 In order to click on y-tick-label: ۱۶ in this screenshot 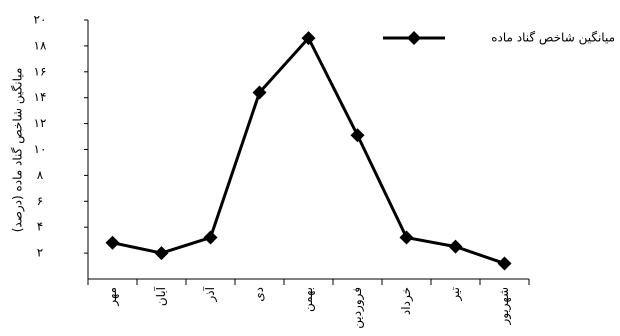, I will do `click(40, 71)`.